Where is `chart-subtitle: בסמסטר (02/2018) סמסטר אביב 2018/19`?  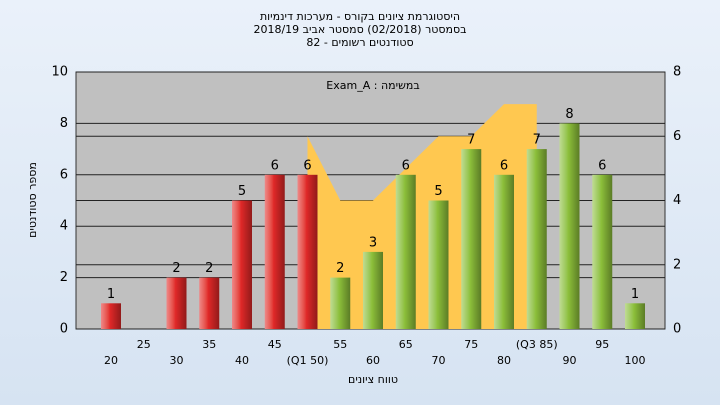 chart-subtitle: בסמסטר (02/2018) סמסטר אביב 2018/19 is located at coordinates (359, 29).